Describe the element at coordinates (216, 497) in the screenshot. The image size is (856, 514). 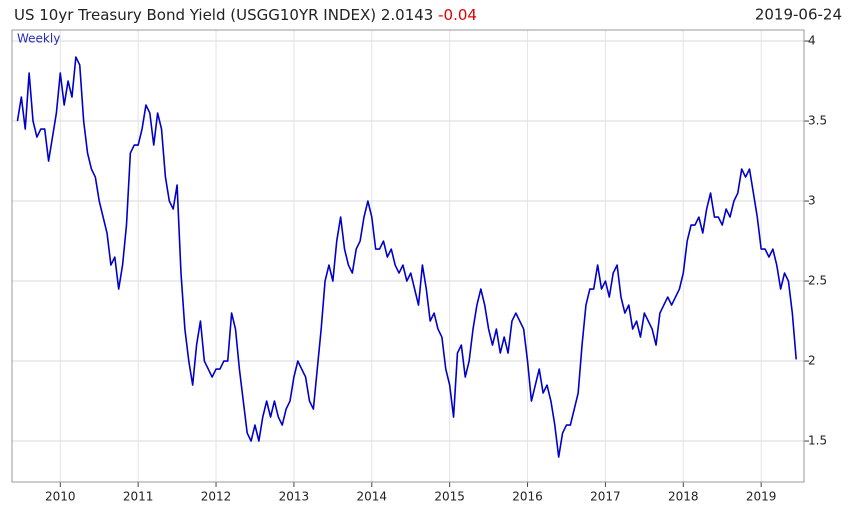
I see `x-tick-label: 2012` at that location.